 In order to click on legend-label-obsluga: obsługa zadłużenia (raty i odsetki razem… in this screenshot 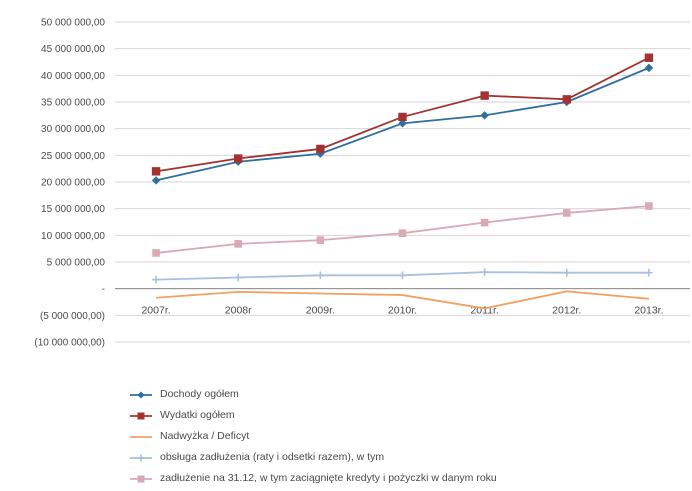, I will do `click(272, 457)`.